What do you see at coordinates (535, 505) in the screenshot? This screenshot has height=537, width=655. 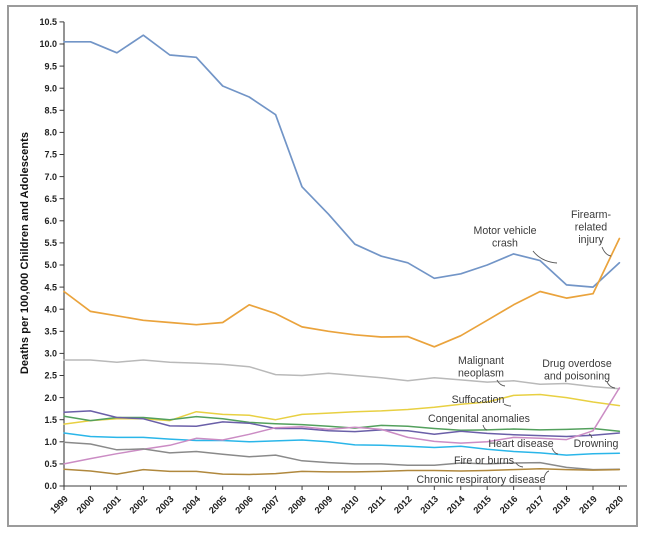 I see `x-tick-label: 2017` at bounding box center [535, 505].